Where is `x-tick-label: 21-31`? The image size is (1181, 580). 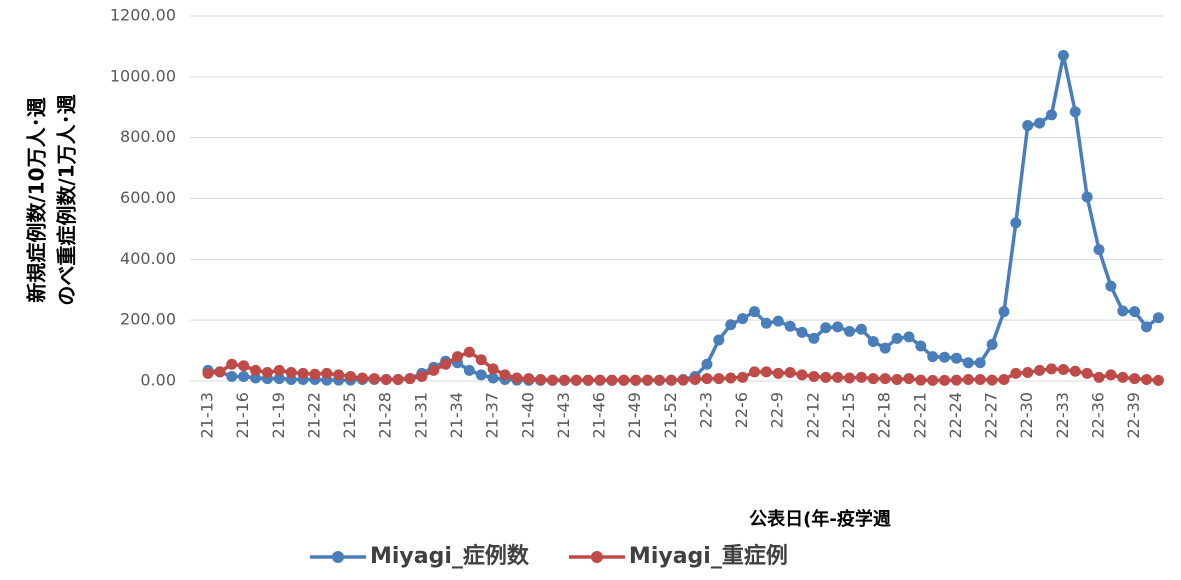 x-tick-label: 21-31 is located at coordinates (420, 415).